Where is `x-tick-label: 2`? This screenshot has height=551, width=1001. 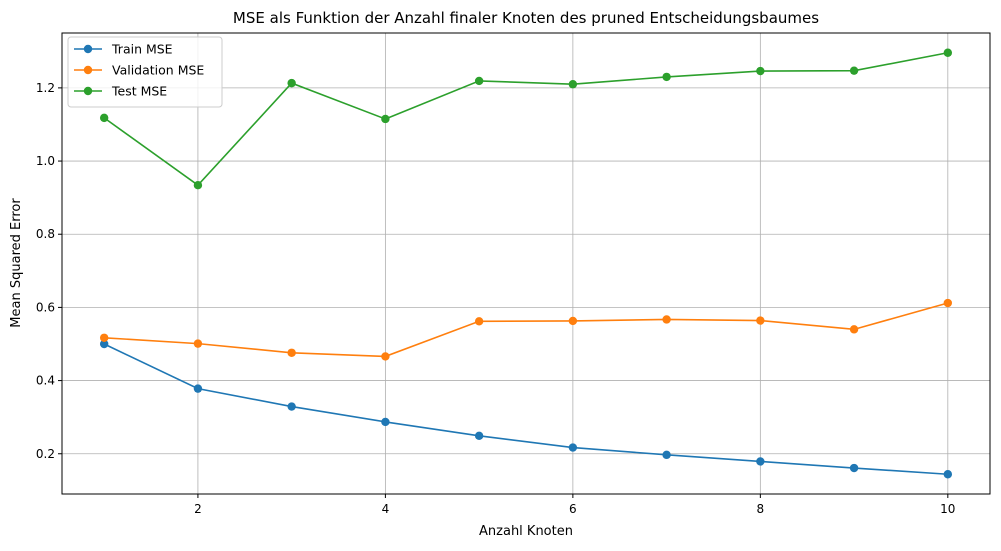
x-tick-label: 2 is located at coordinates (198, 509).